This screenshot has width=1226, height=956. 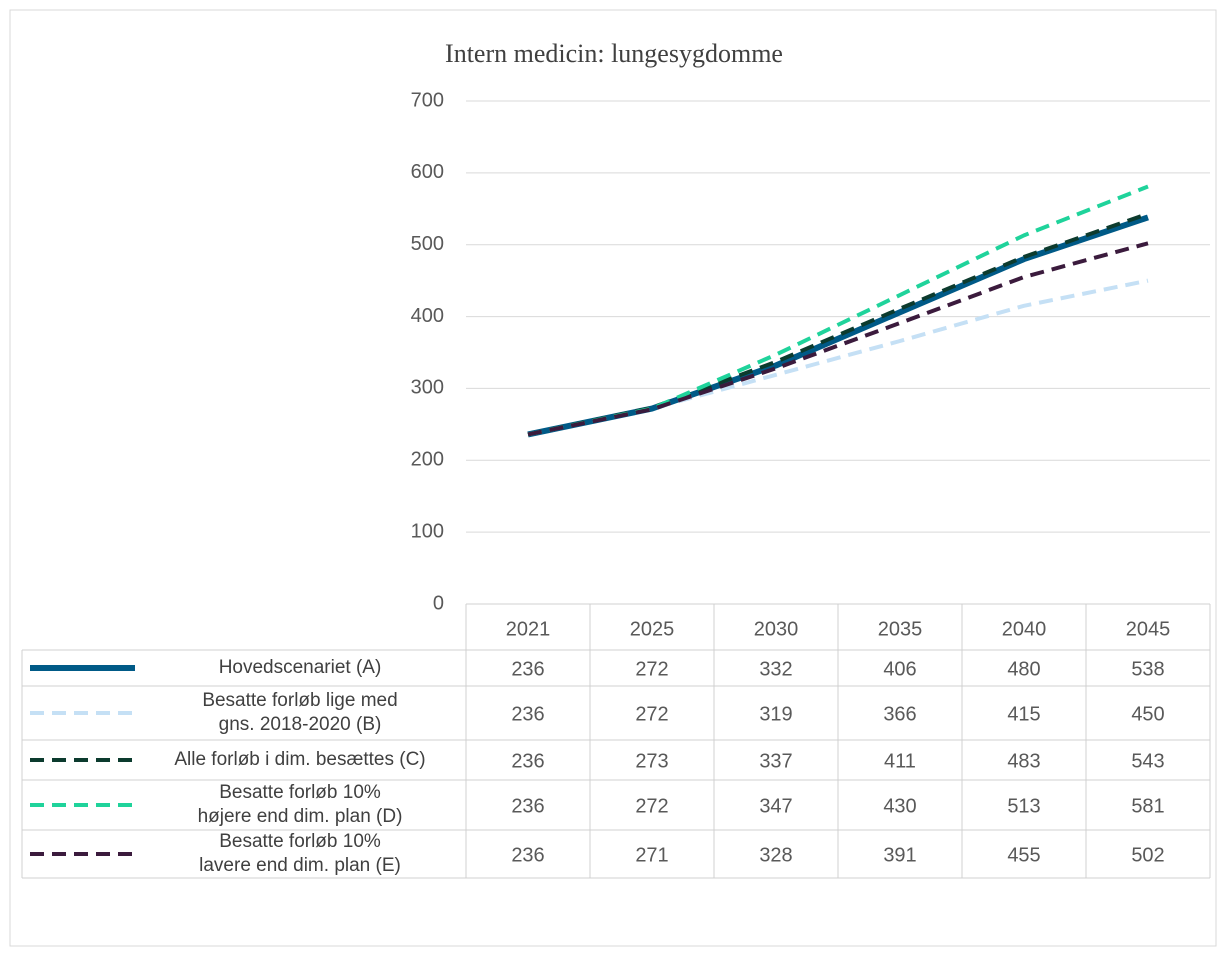 What do you see at coordinates (899, 806) in the screenshot?
I see `table-value: 430` at bounding box center [899, 806].